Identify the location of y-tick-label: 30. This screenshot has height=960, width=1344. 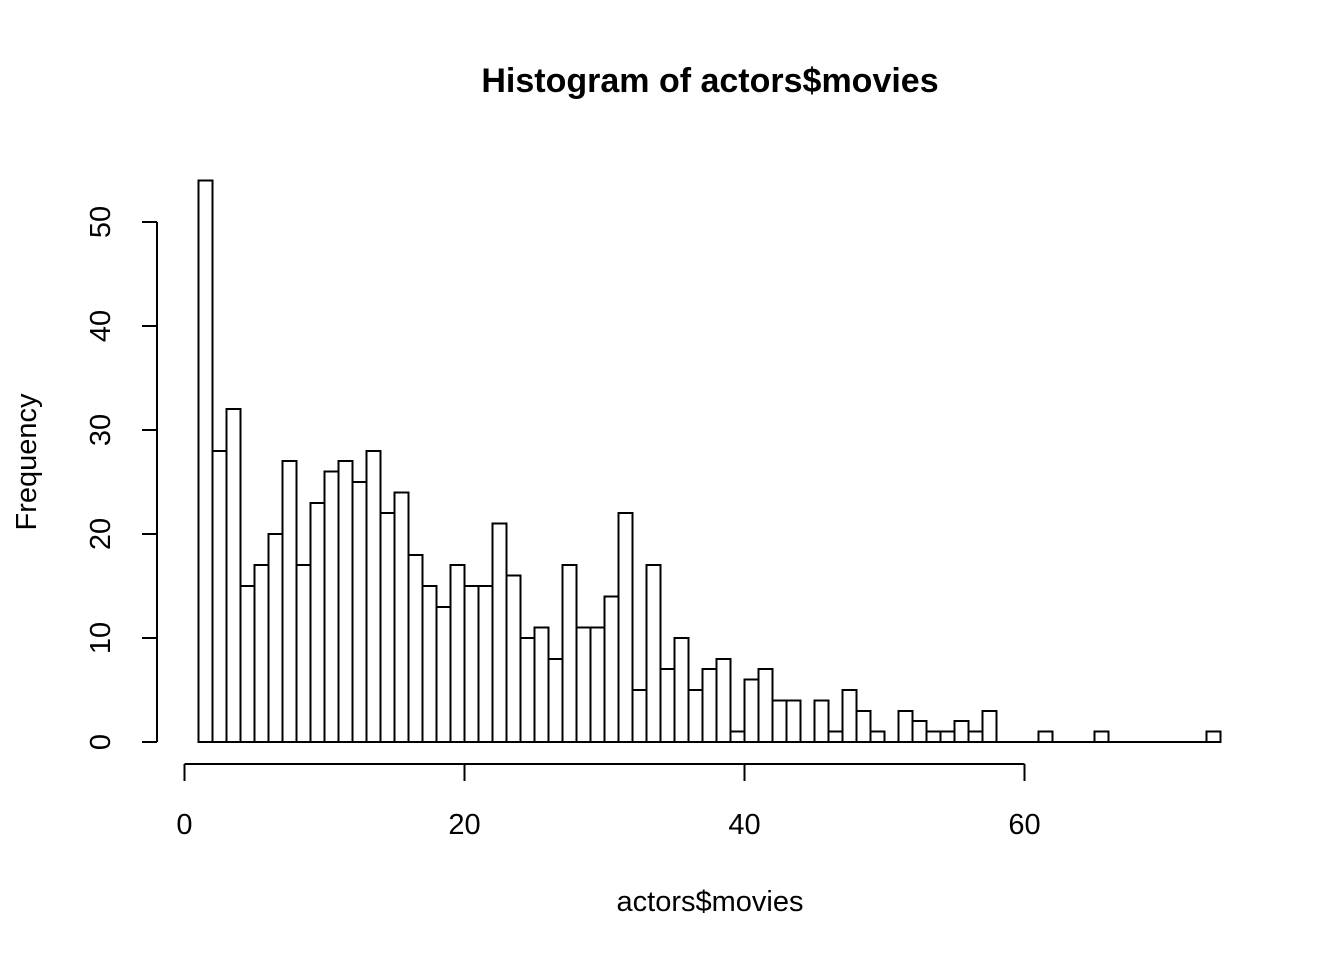
(101, 430).